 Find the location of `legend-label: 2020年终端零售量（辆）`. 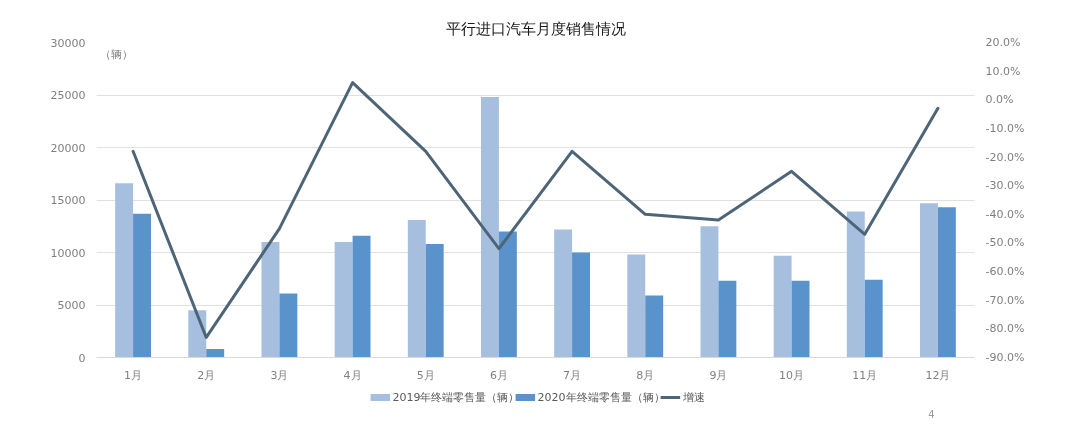

legend-label: 2020年终端零售量（辆） is located at coordinates (601, 397).